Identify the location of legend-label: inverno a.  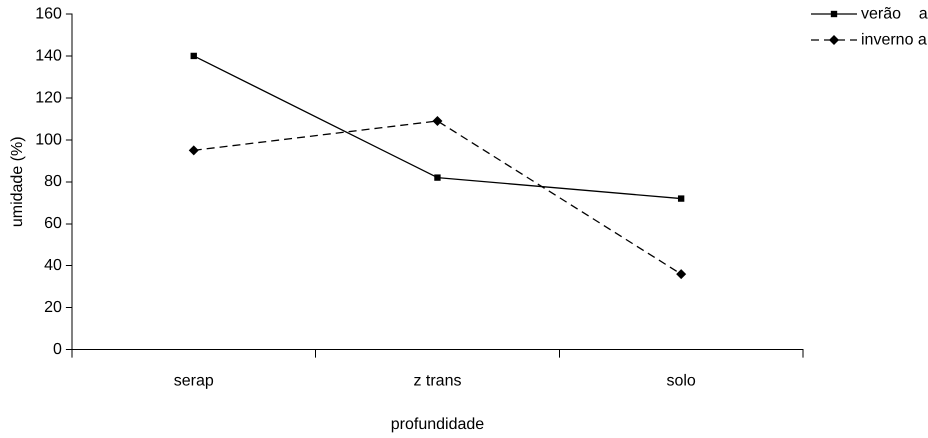
(894, 39).